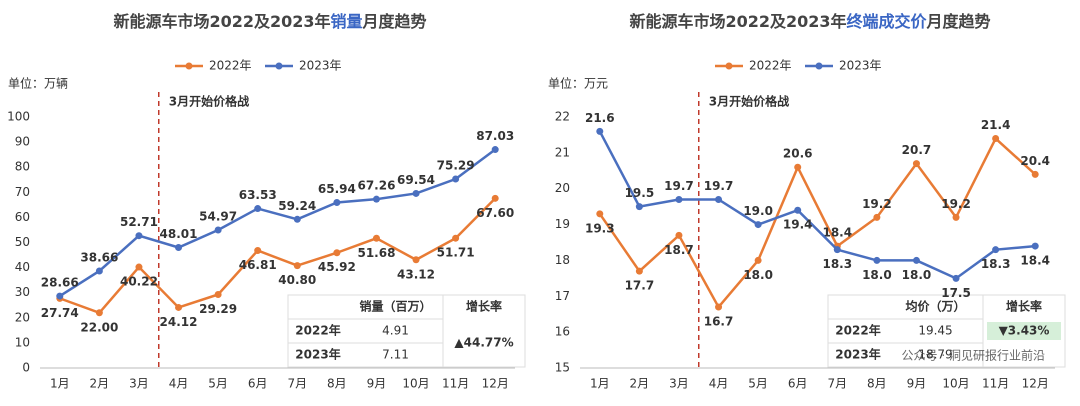 The width and height of the screenshot is (1080, 406). I want to click on annotation: 3月开始价格战, so click(749, 101).